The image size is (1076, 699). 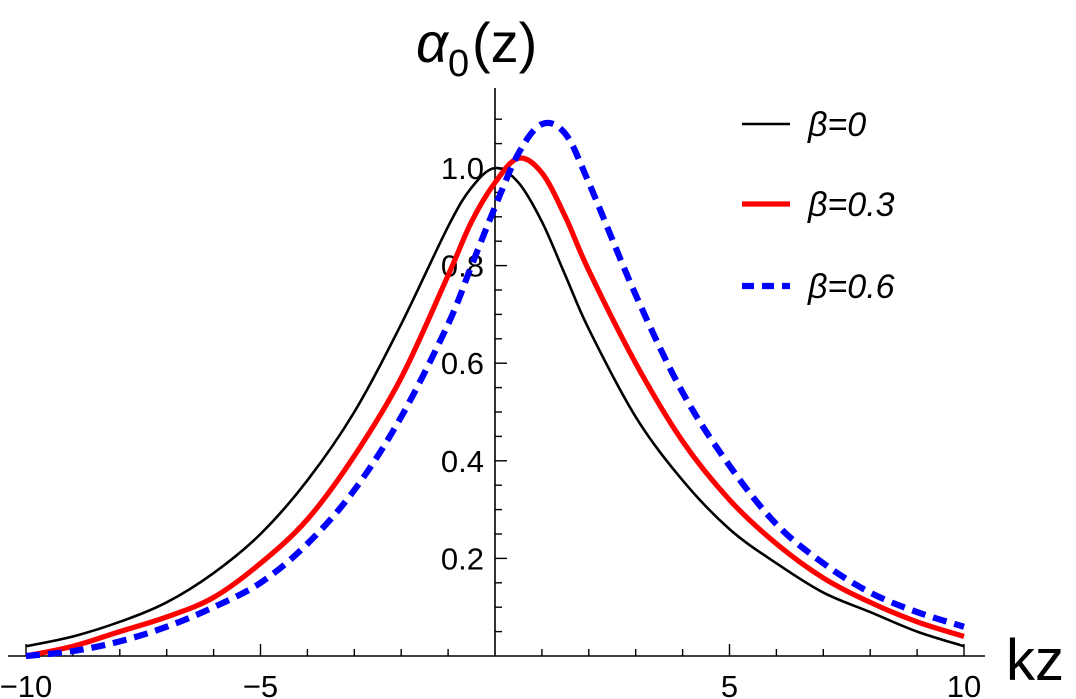 I want to click on legend-label-3: β=0.6, so click(x=851, y=287).